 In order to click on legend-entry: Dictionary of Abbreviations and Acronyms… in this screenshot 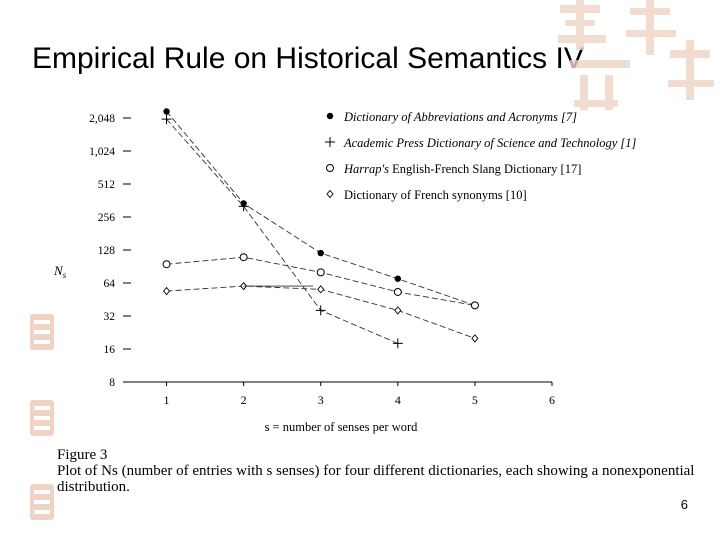, I will do `click(460, 117)`.